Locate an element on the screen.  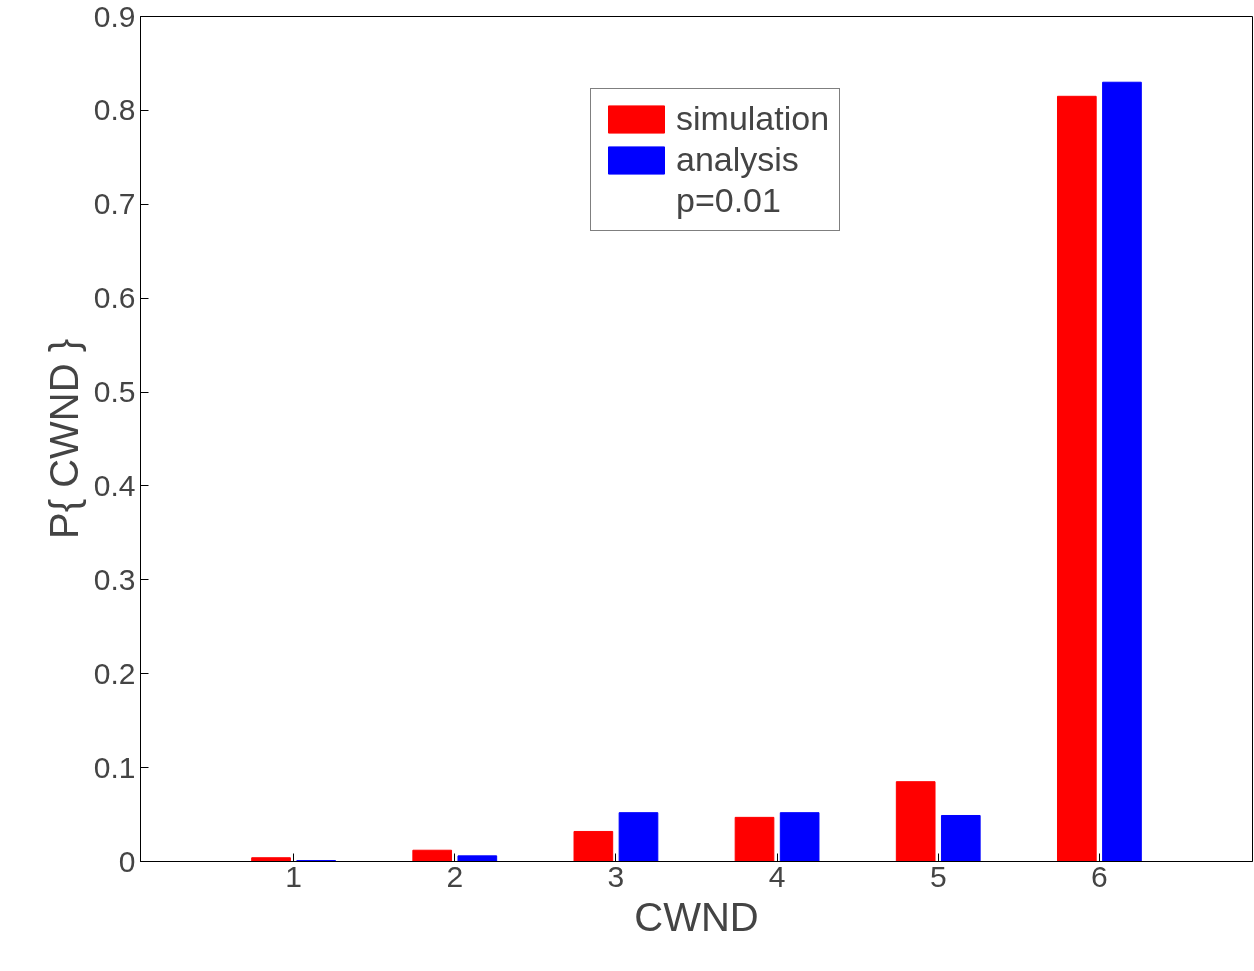
y-tick-label: 0.2 is located at coordinates (114, 673).